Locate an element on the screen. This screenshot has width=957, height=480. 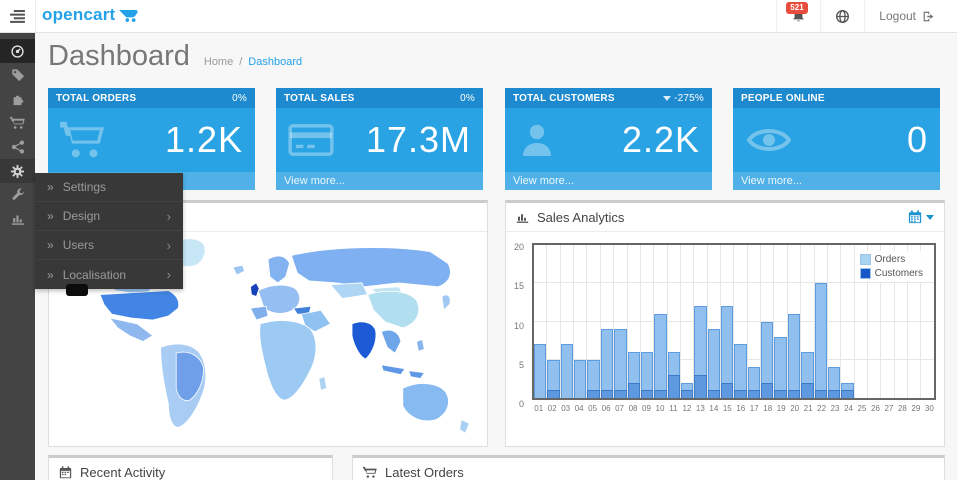
map-indochina is located at coordinates (391, 341).